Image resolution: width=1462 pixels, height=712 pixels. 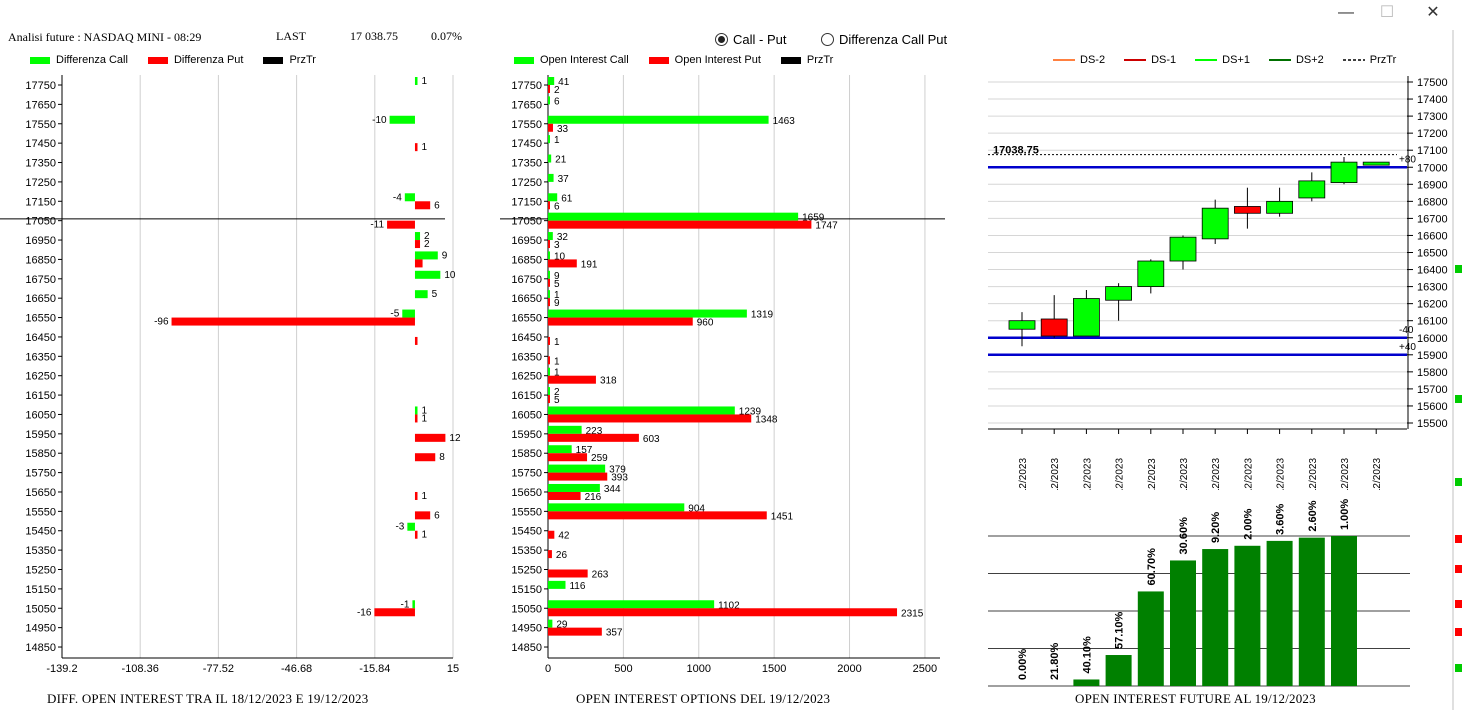 What do you see at coordinates (1432, 117) in the screenshot?
I see `y-tick-label: 17300` at bounding box center [1432, 117].